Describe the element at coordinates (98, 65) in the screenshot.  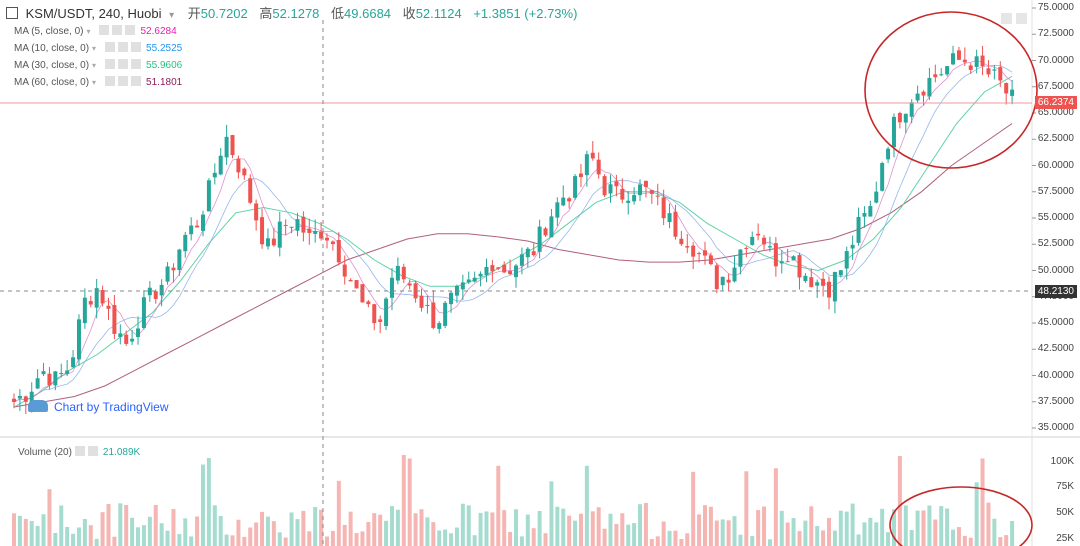
I see `ma30-legend: MA (30, close, 0) ▾ 55.9606` at that location.